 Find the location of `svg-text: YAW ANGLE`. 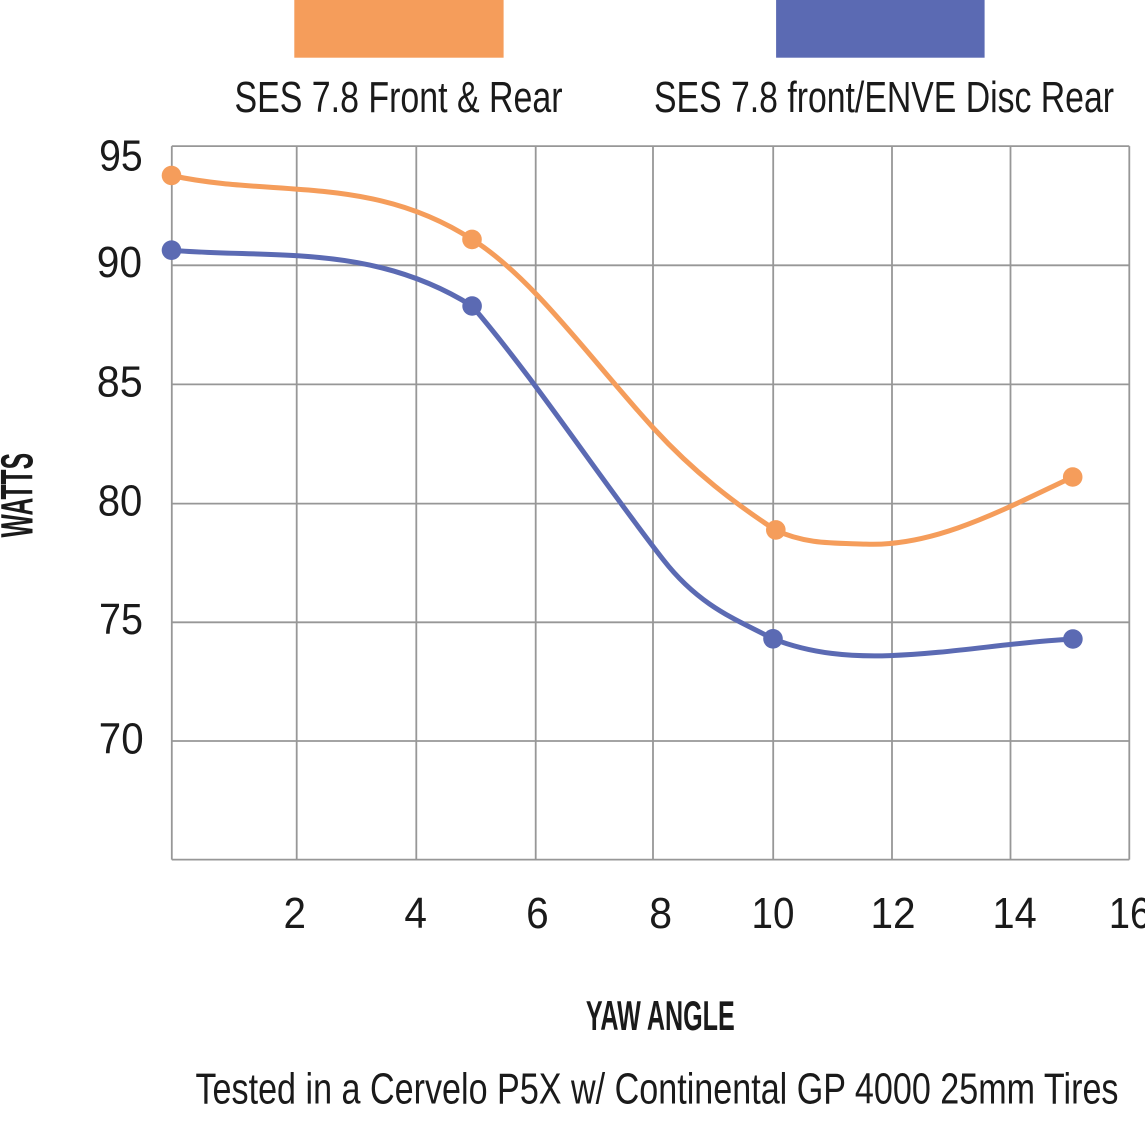

svg-text: YAW ANGLE is located at coordinates (660, 1015).